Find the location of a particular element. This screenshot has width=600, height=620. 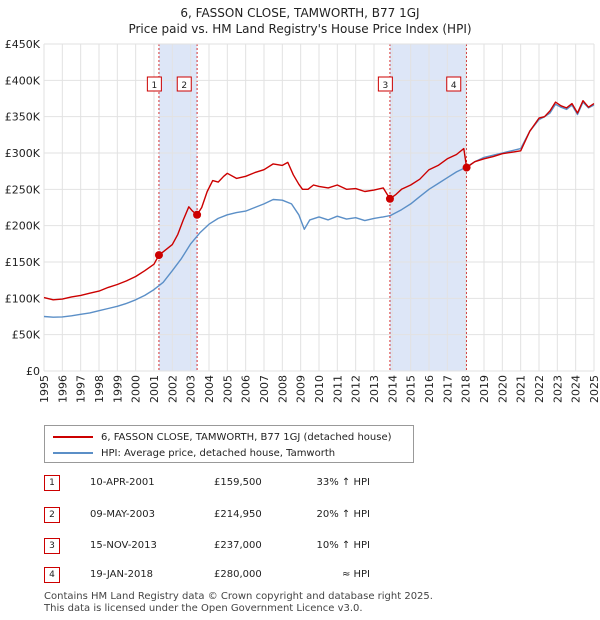

x-tick-label: 2008 is located at coordinates (282, 389).